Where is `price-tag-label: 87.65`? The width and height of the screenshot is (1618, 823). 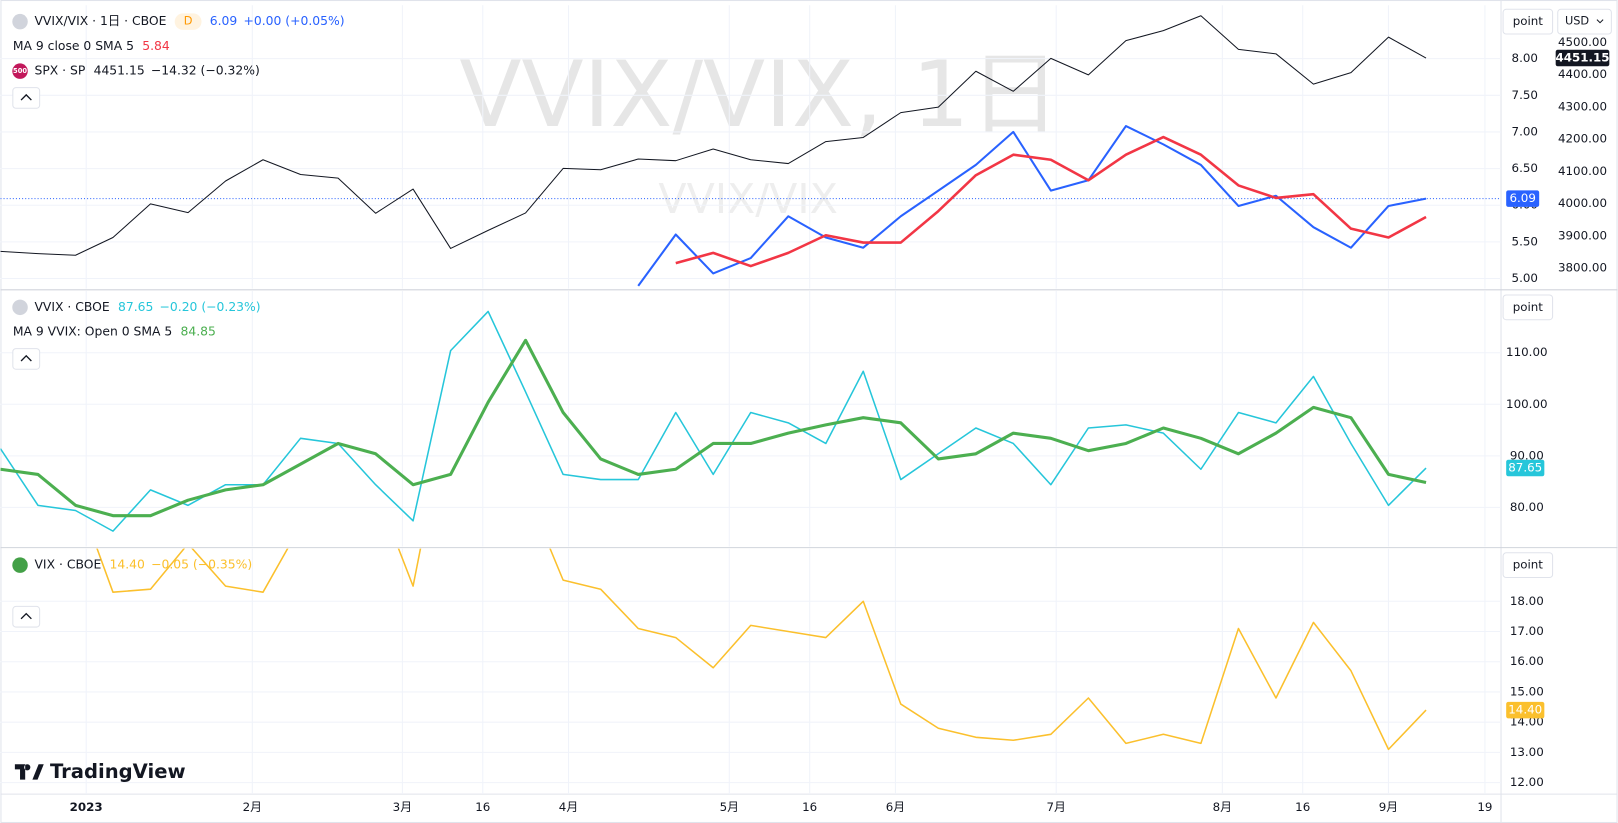 price-tag-label: 87.65 is located at coordinates (1525, 467).